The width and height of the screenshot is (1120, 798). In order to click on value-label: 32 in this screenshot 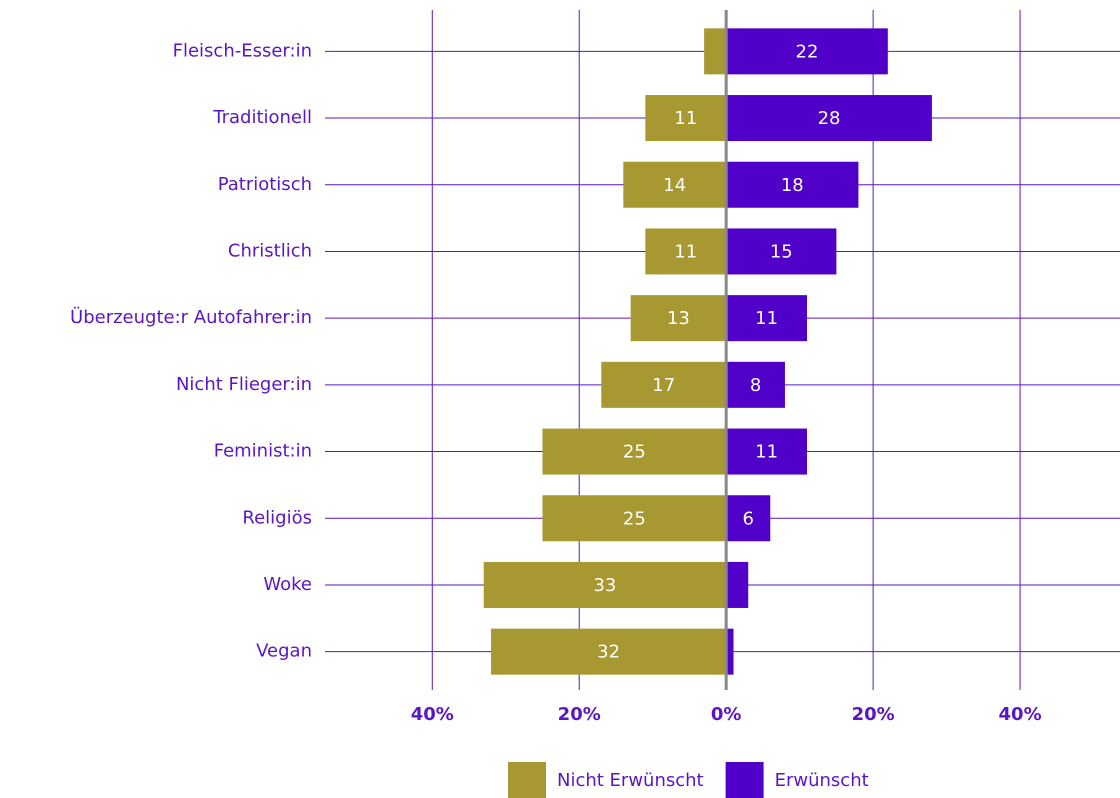, I will do `click(608, 652)`.